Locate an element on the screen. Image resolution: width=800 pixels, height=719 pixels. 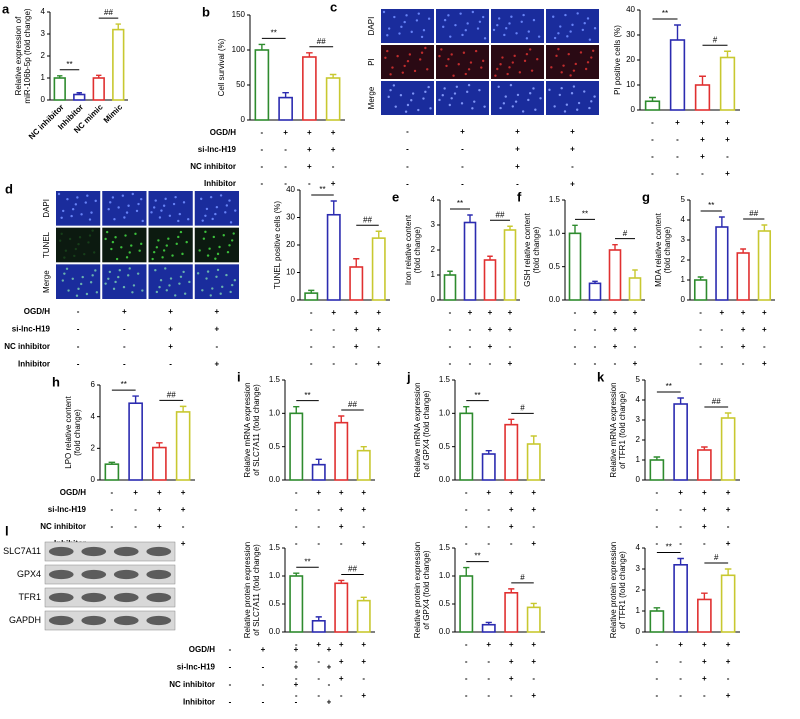
panel-letter: g is located at coordinates (646, 196).